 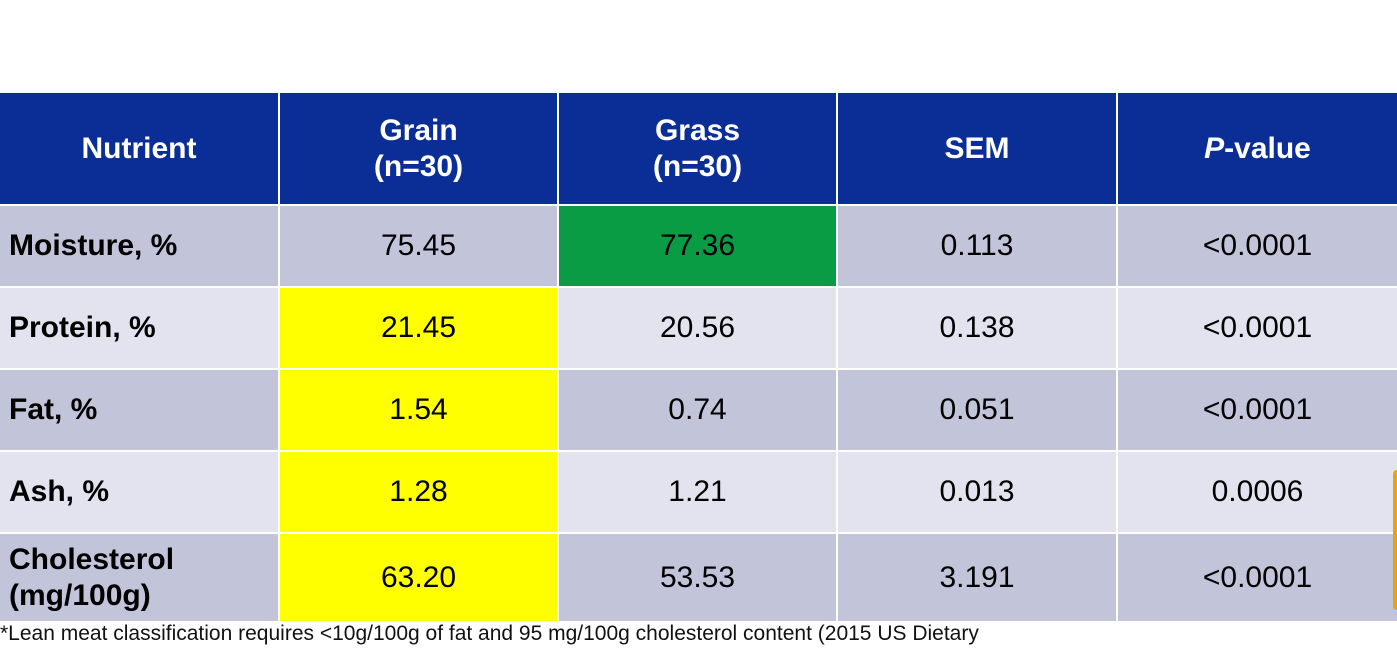 What do you see at coordinates (1395, 540) in the screenshot?
I see `side-panel-tab` at bounding box center [1395, 540].